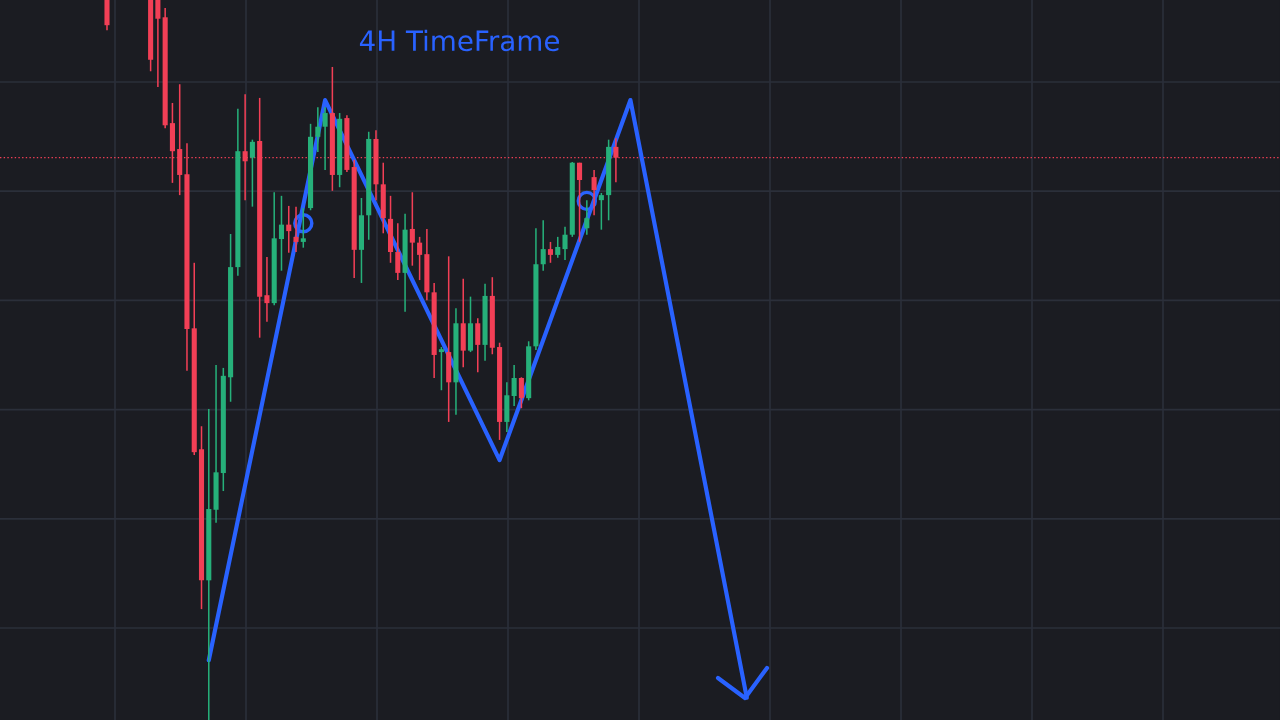  Describe the element at coordinates (459, 40) in the screenshot. I see `annotation: 4H TimeFrame` at that location.